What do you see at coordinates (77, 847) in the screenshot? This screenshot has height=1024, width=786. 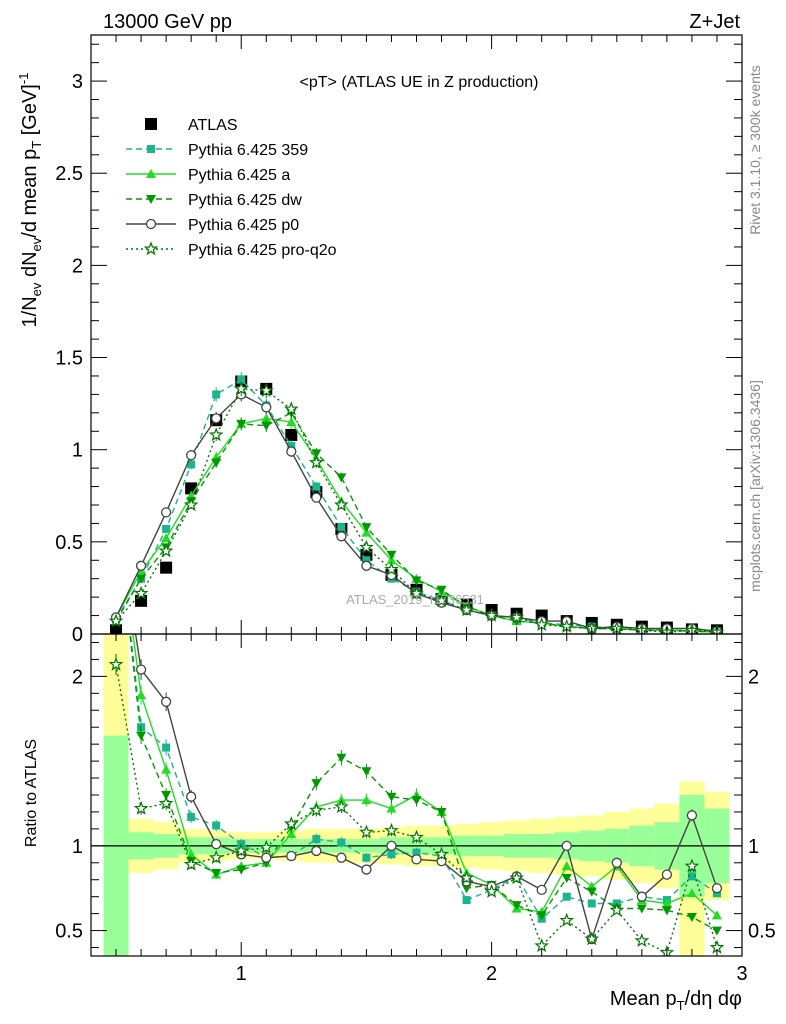 I see `ratio-y-tick-label-left: 1` at bounding box center [77, 847].